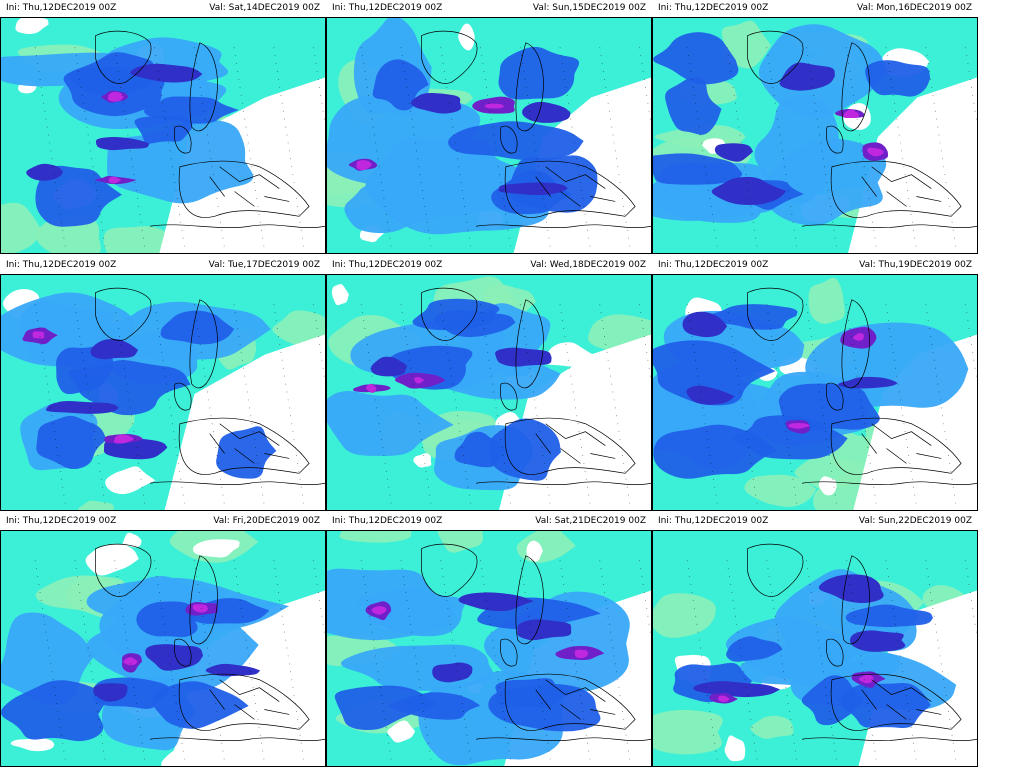  What do you see at coordinates (724, 698) in the screenshot?
I see `peak-precip-area` at bounding box center [724, 698].